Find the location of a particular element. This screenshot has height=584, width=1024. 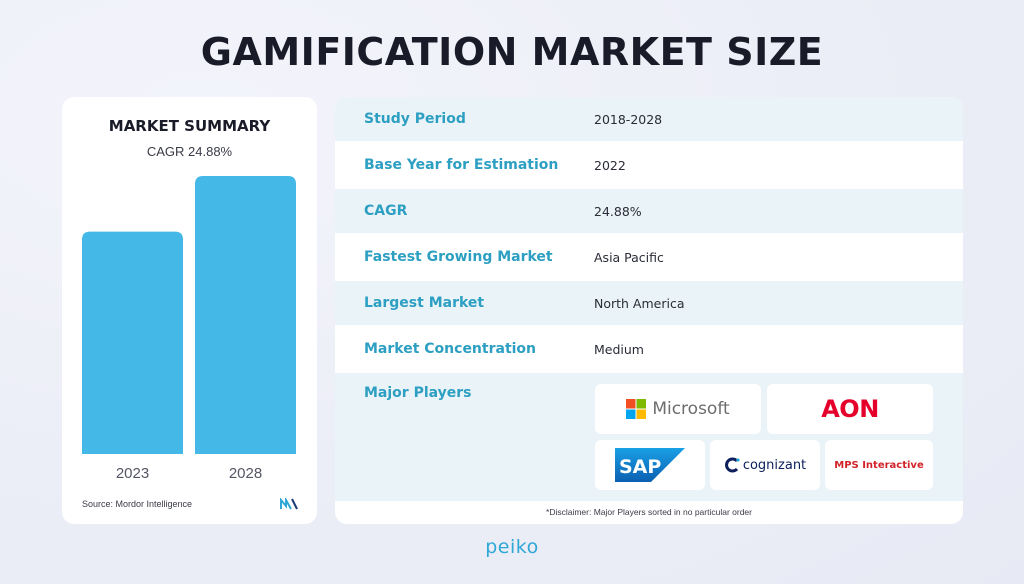

cagr-subtitle: CAGR 24.88% is located at coordinates (189, 151).